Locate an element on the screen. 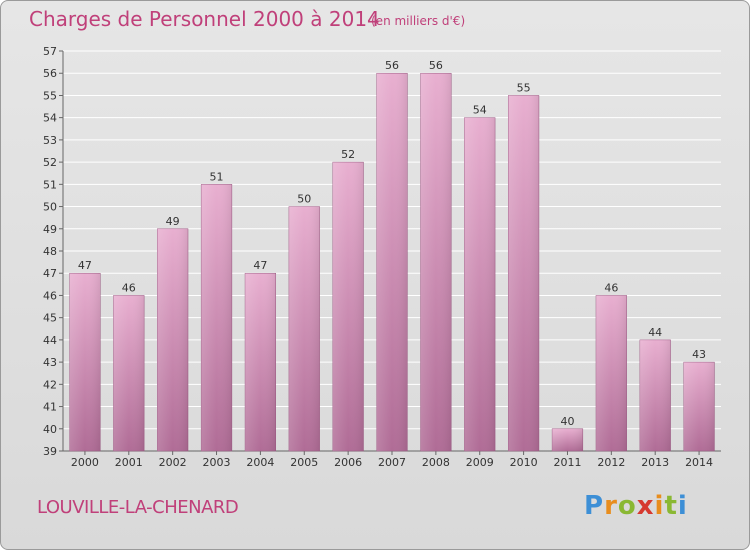 The image size is (750, 550). x-tick-label: 2000 is located at coordinates (85, 462).